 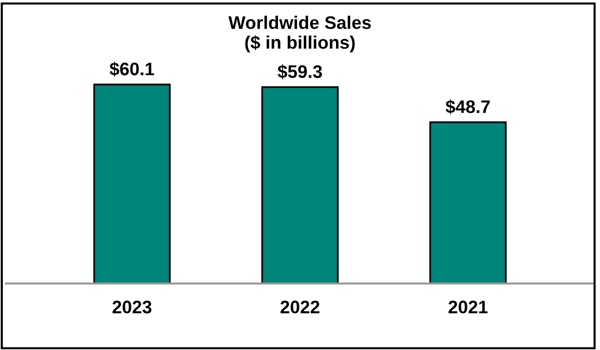 What do you see at coordinates (132, 69) in the screenshot?
I see `data-label: $60.1` at bounding box center [132, 69].